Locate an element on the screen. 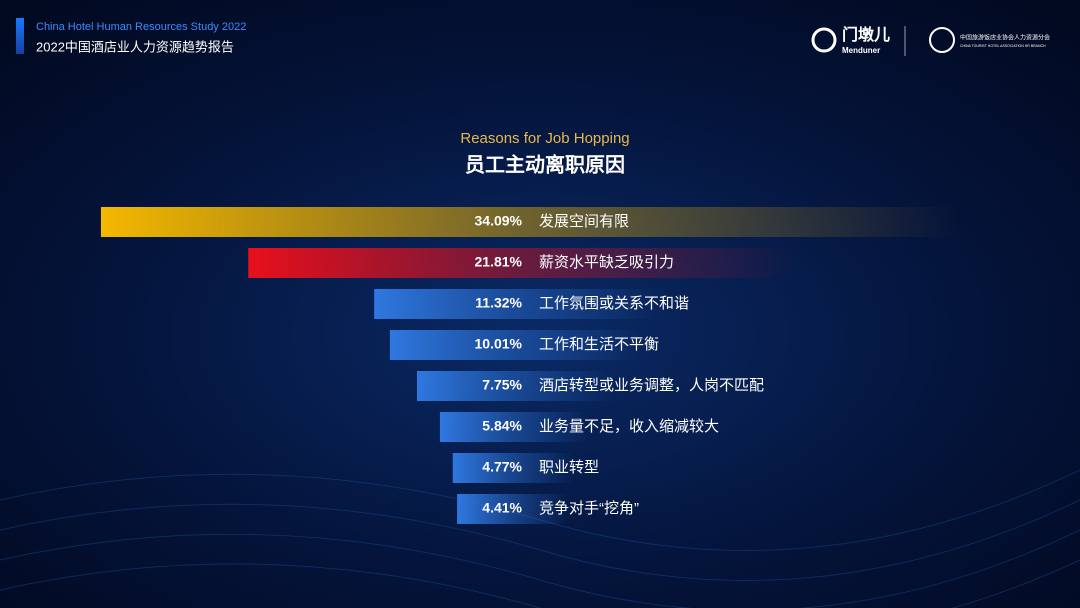 This screenshot has width=1080, height=608. category-label: 薪资水平缺乏吸引力 is located at coordinates (606, 262).